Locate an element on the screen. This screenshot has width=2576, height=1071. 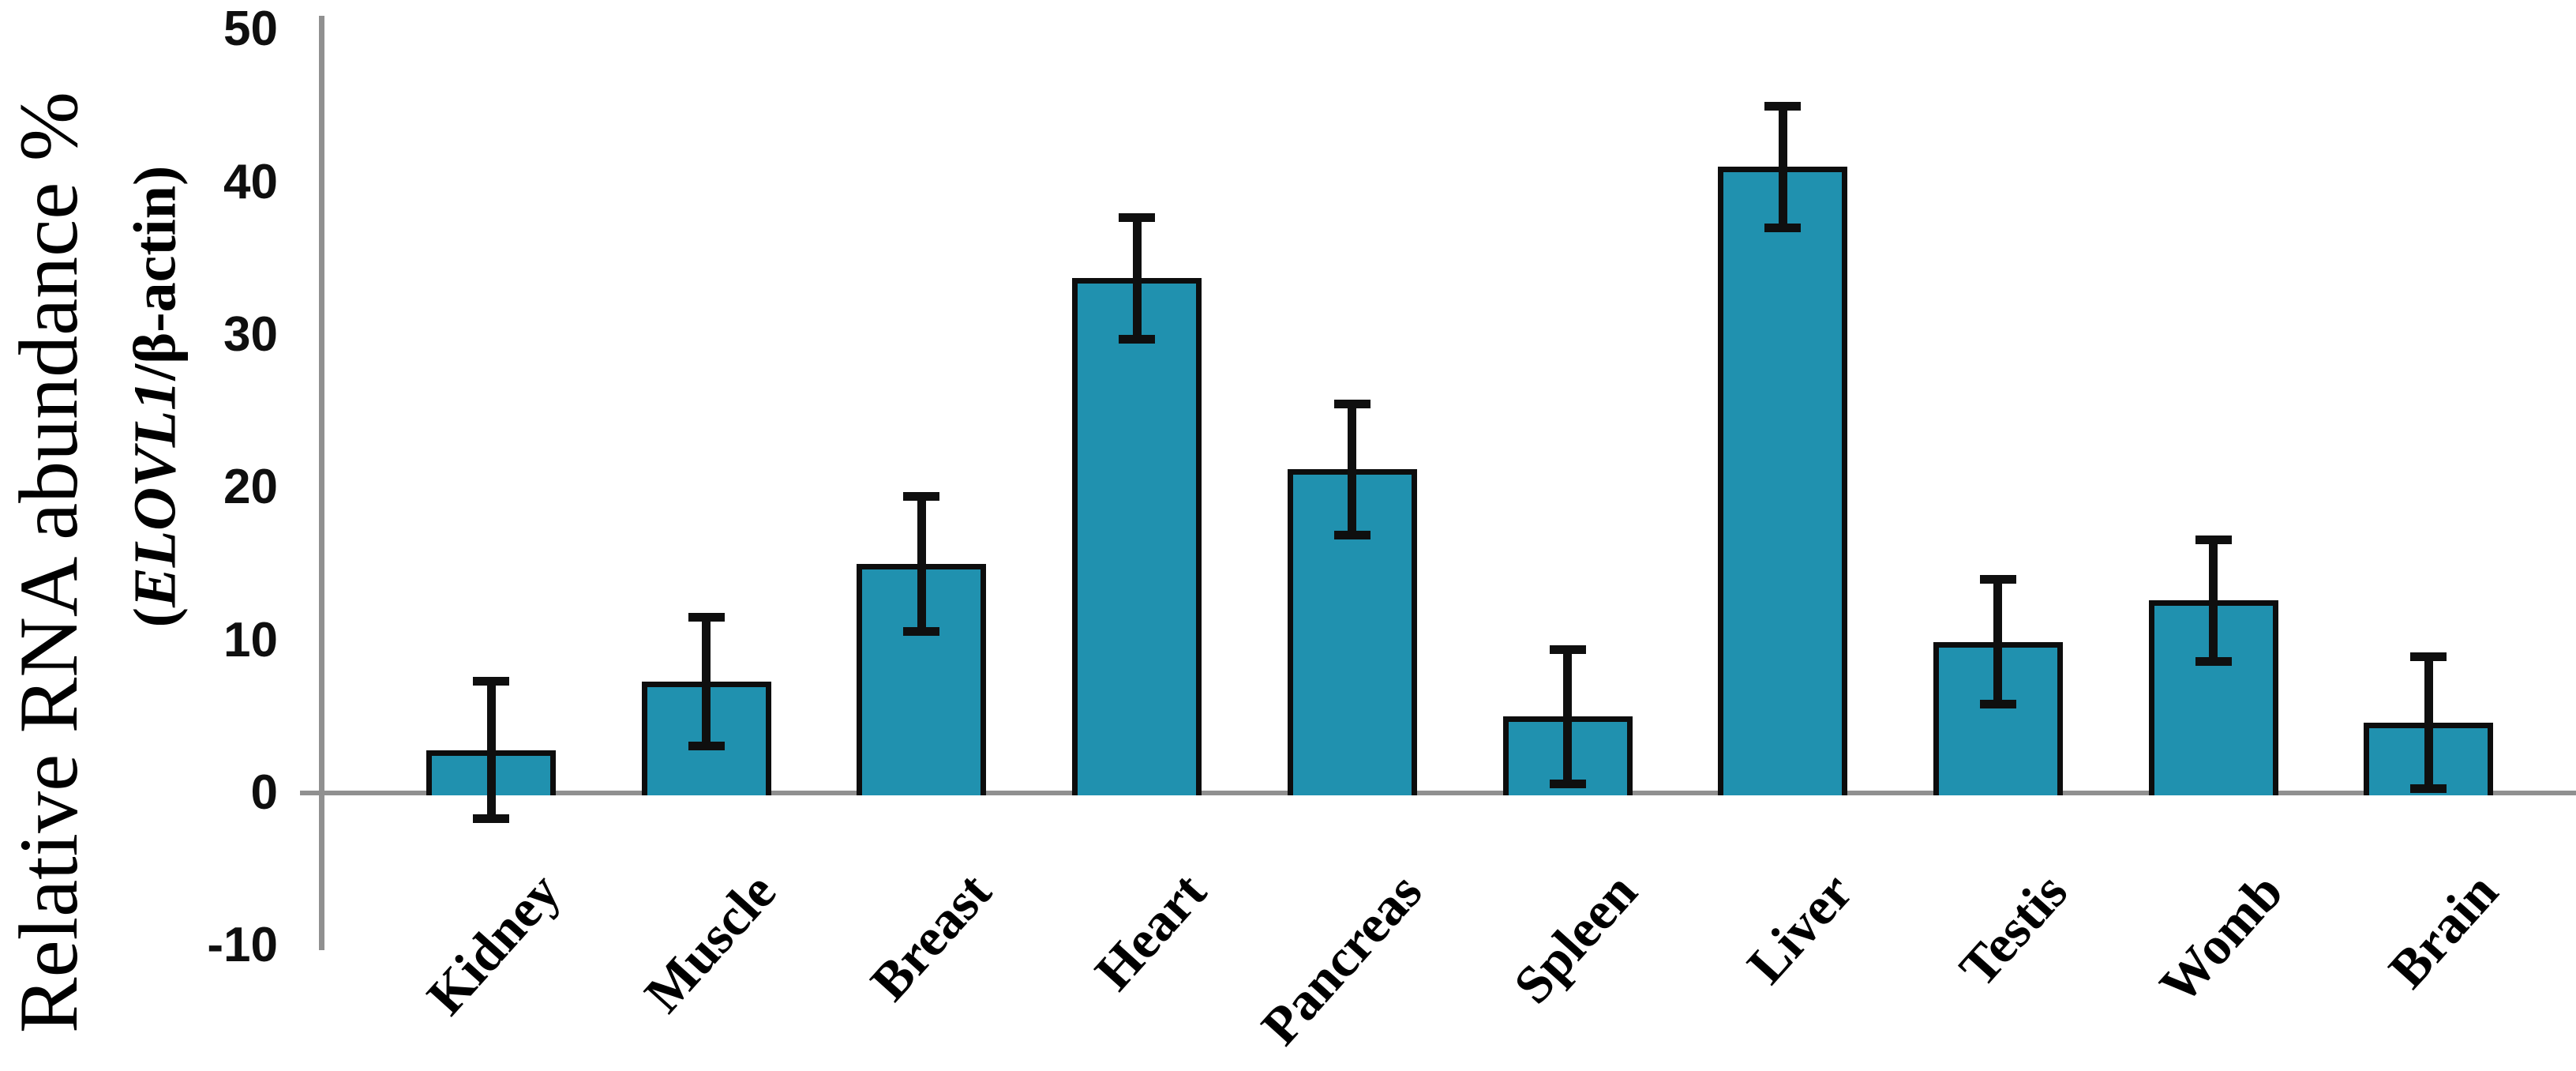
y-tick-label: 50 is located at coordinates (250, 29).